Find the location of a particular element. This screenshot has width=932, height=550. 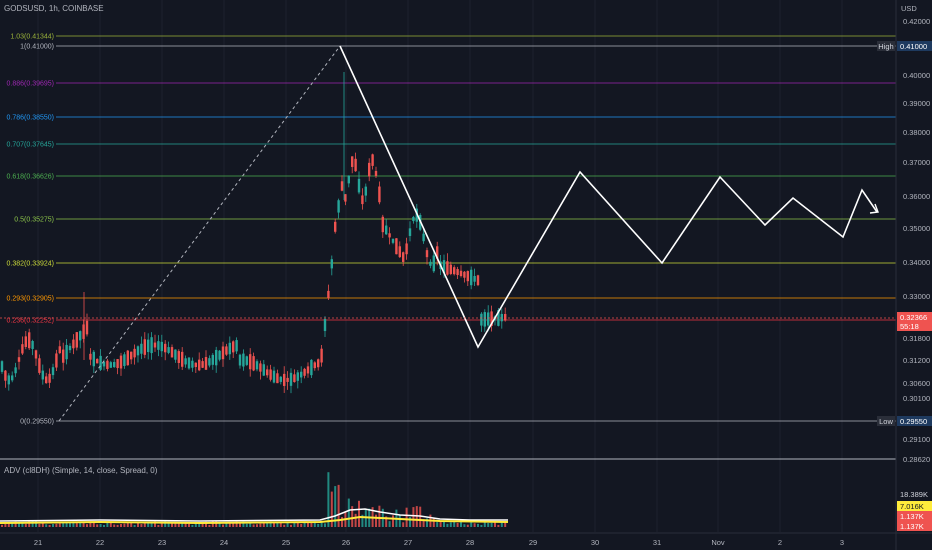

time-tick: 28 is located at coordinates (470, 542).